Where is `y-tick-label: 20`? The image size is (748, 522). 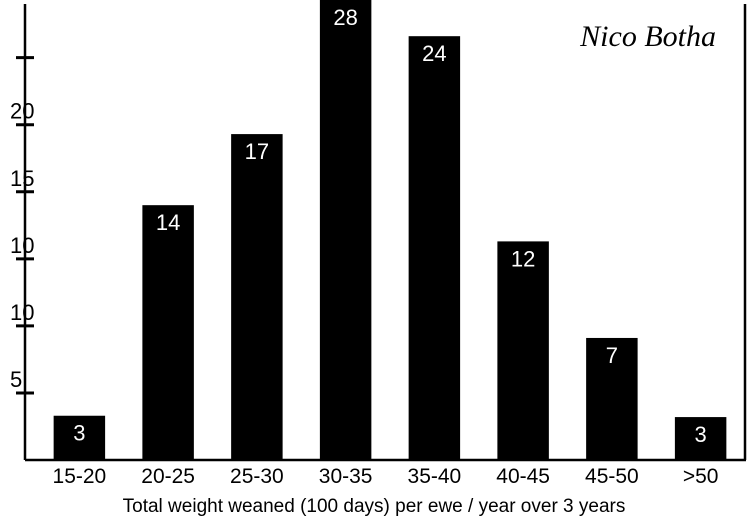
y-tick-label: 20 is located at coordinates (22, 111).